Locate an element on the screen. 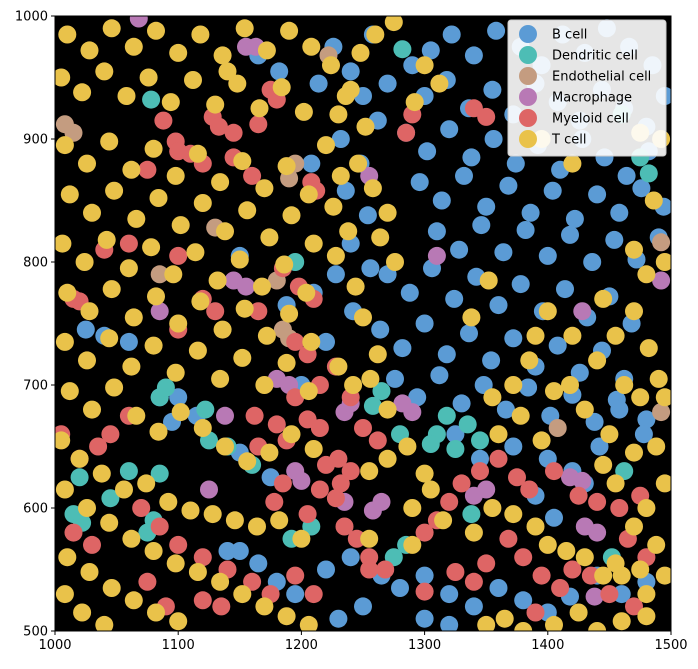 The width and height of the screenshot is (698, 669). x-tick-label: 1100 is located at coordinates (178, 645).